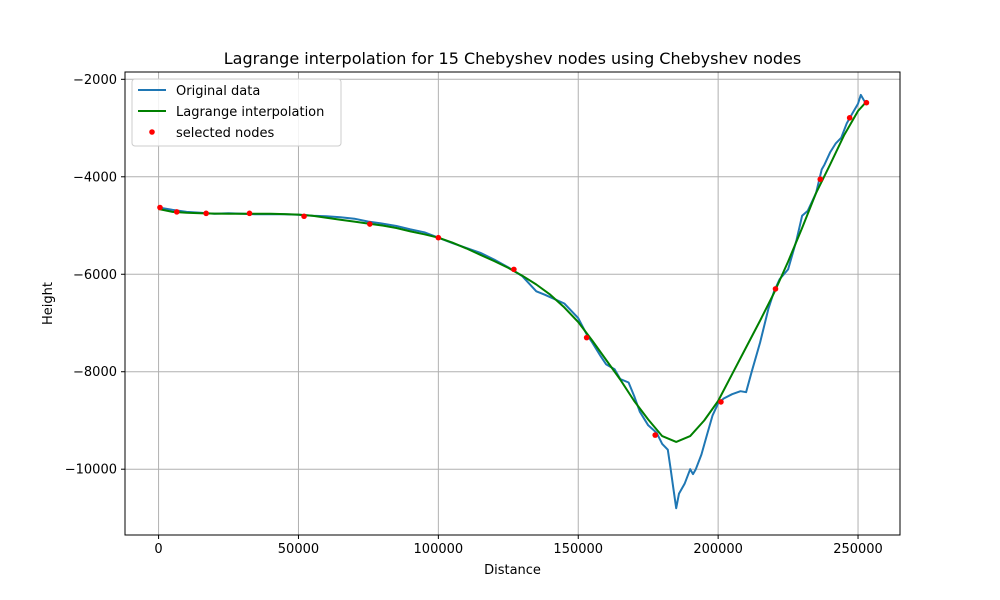 This screenshot has height=600, width=1000. I want to click on legend-label-lagrange-interpolation: Lagrange interpolation, so click(250, 112).